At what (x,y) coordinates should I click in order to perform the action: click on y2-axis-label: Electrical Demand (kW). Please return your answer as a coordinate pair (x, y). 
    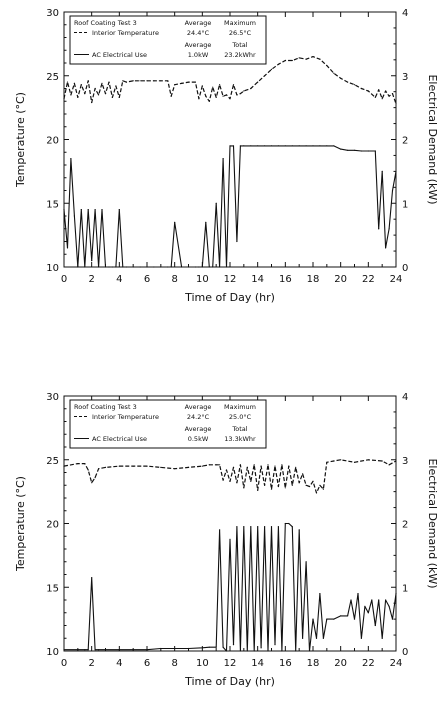
    Looking at the image, I should click on (432, 139).